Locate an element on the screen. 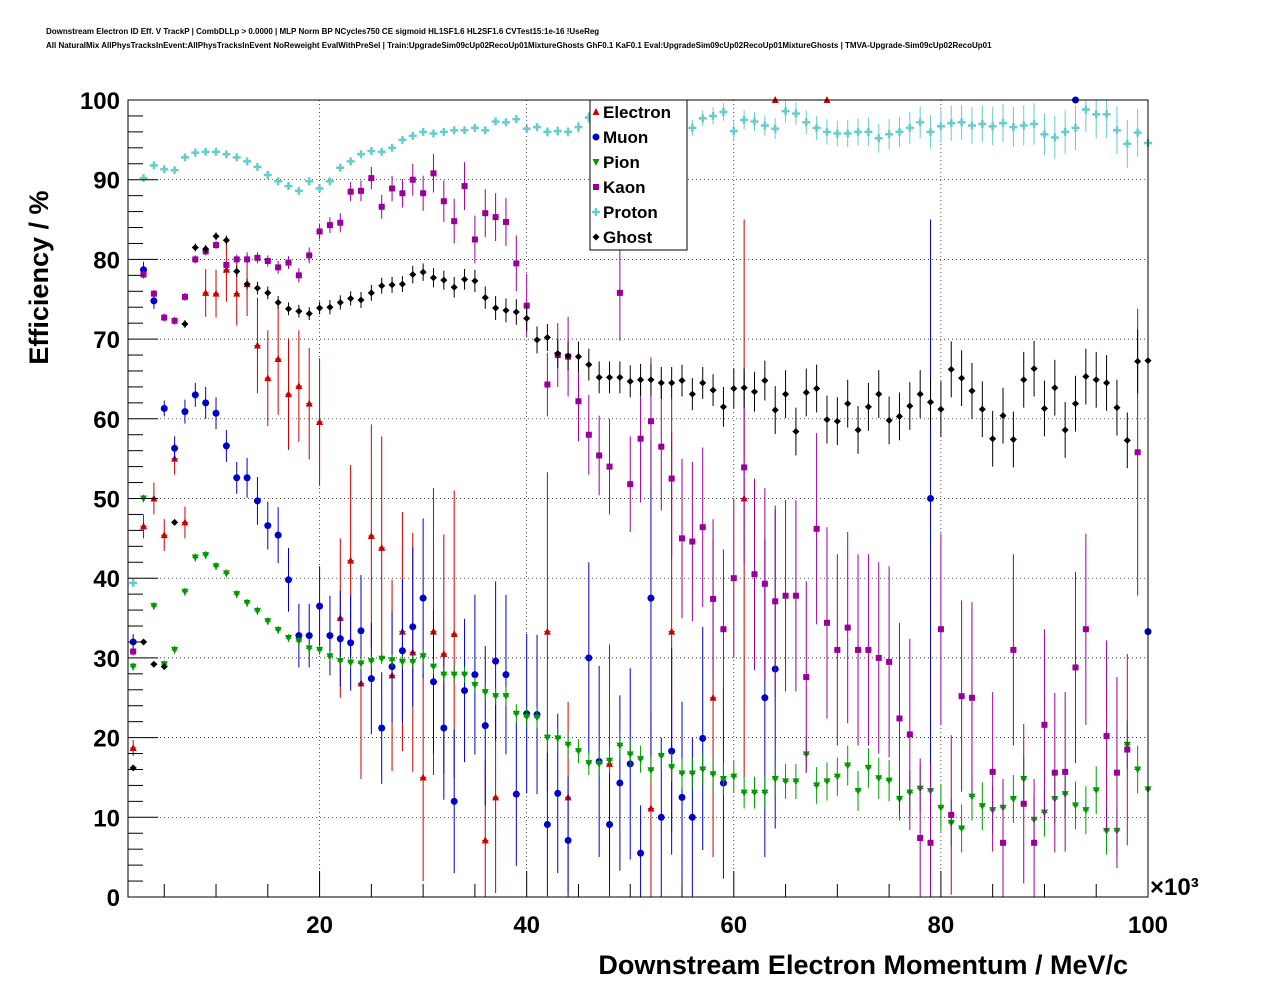  x-tick-label: 100 is located at coordinates (1148, 925).